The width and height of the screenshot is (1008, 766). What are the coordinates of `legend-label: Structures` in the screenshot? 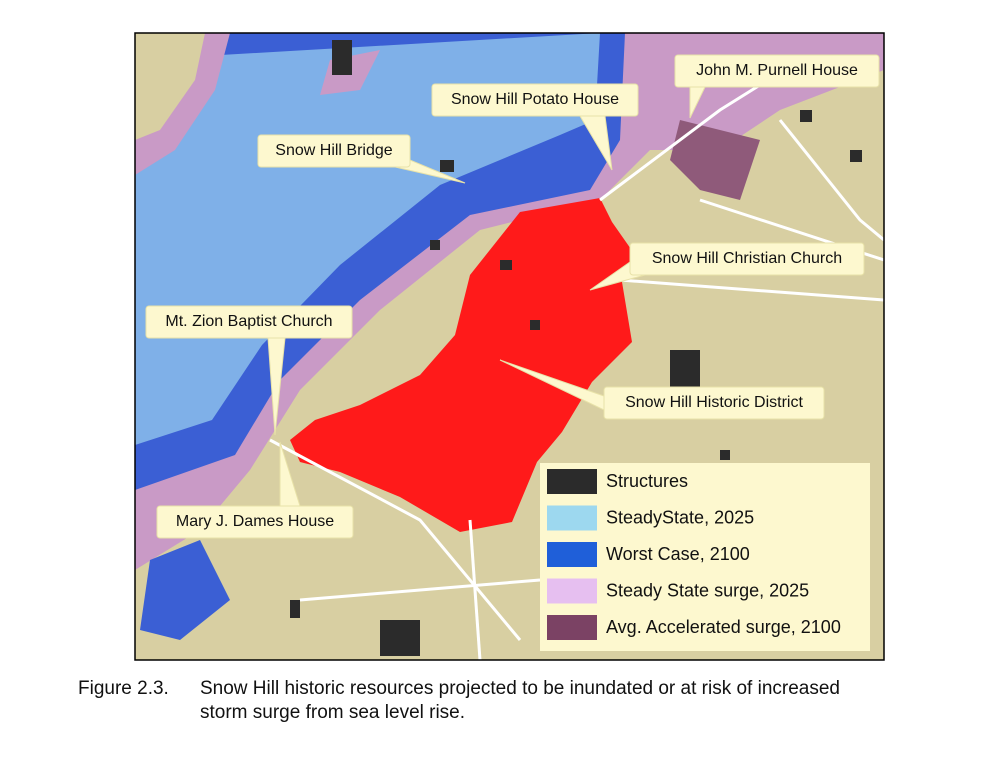 It's located at (647, 481).